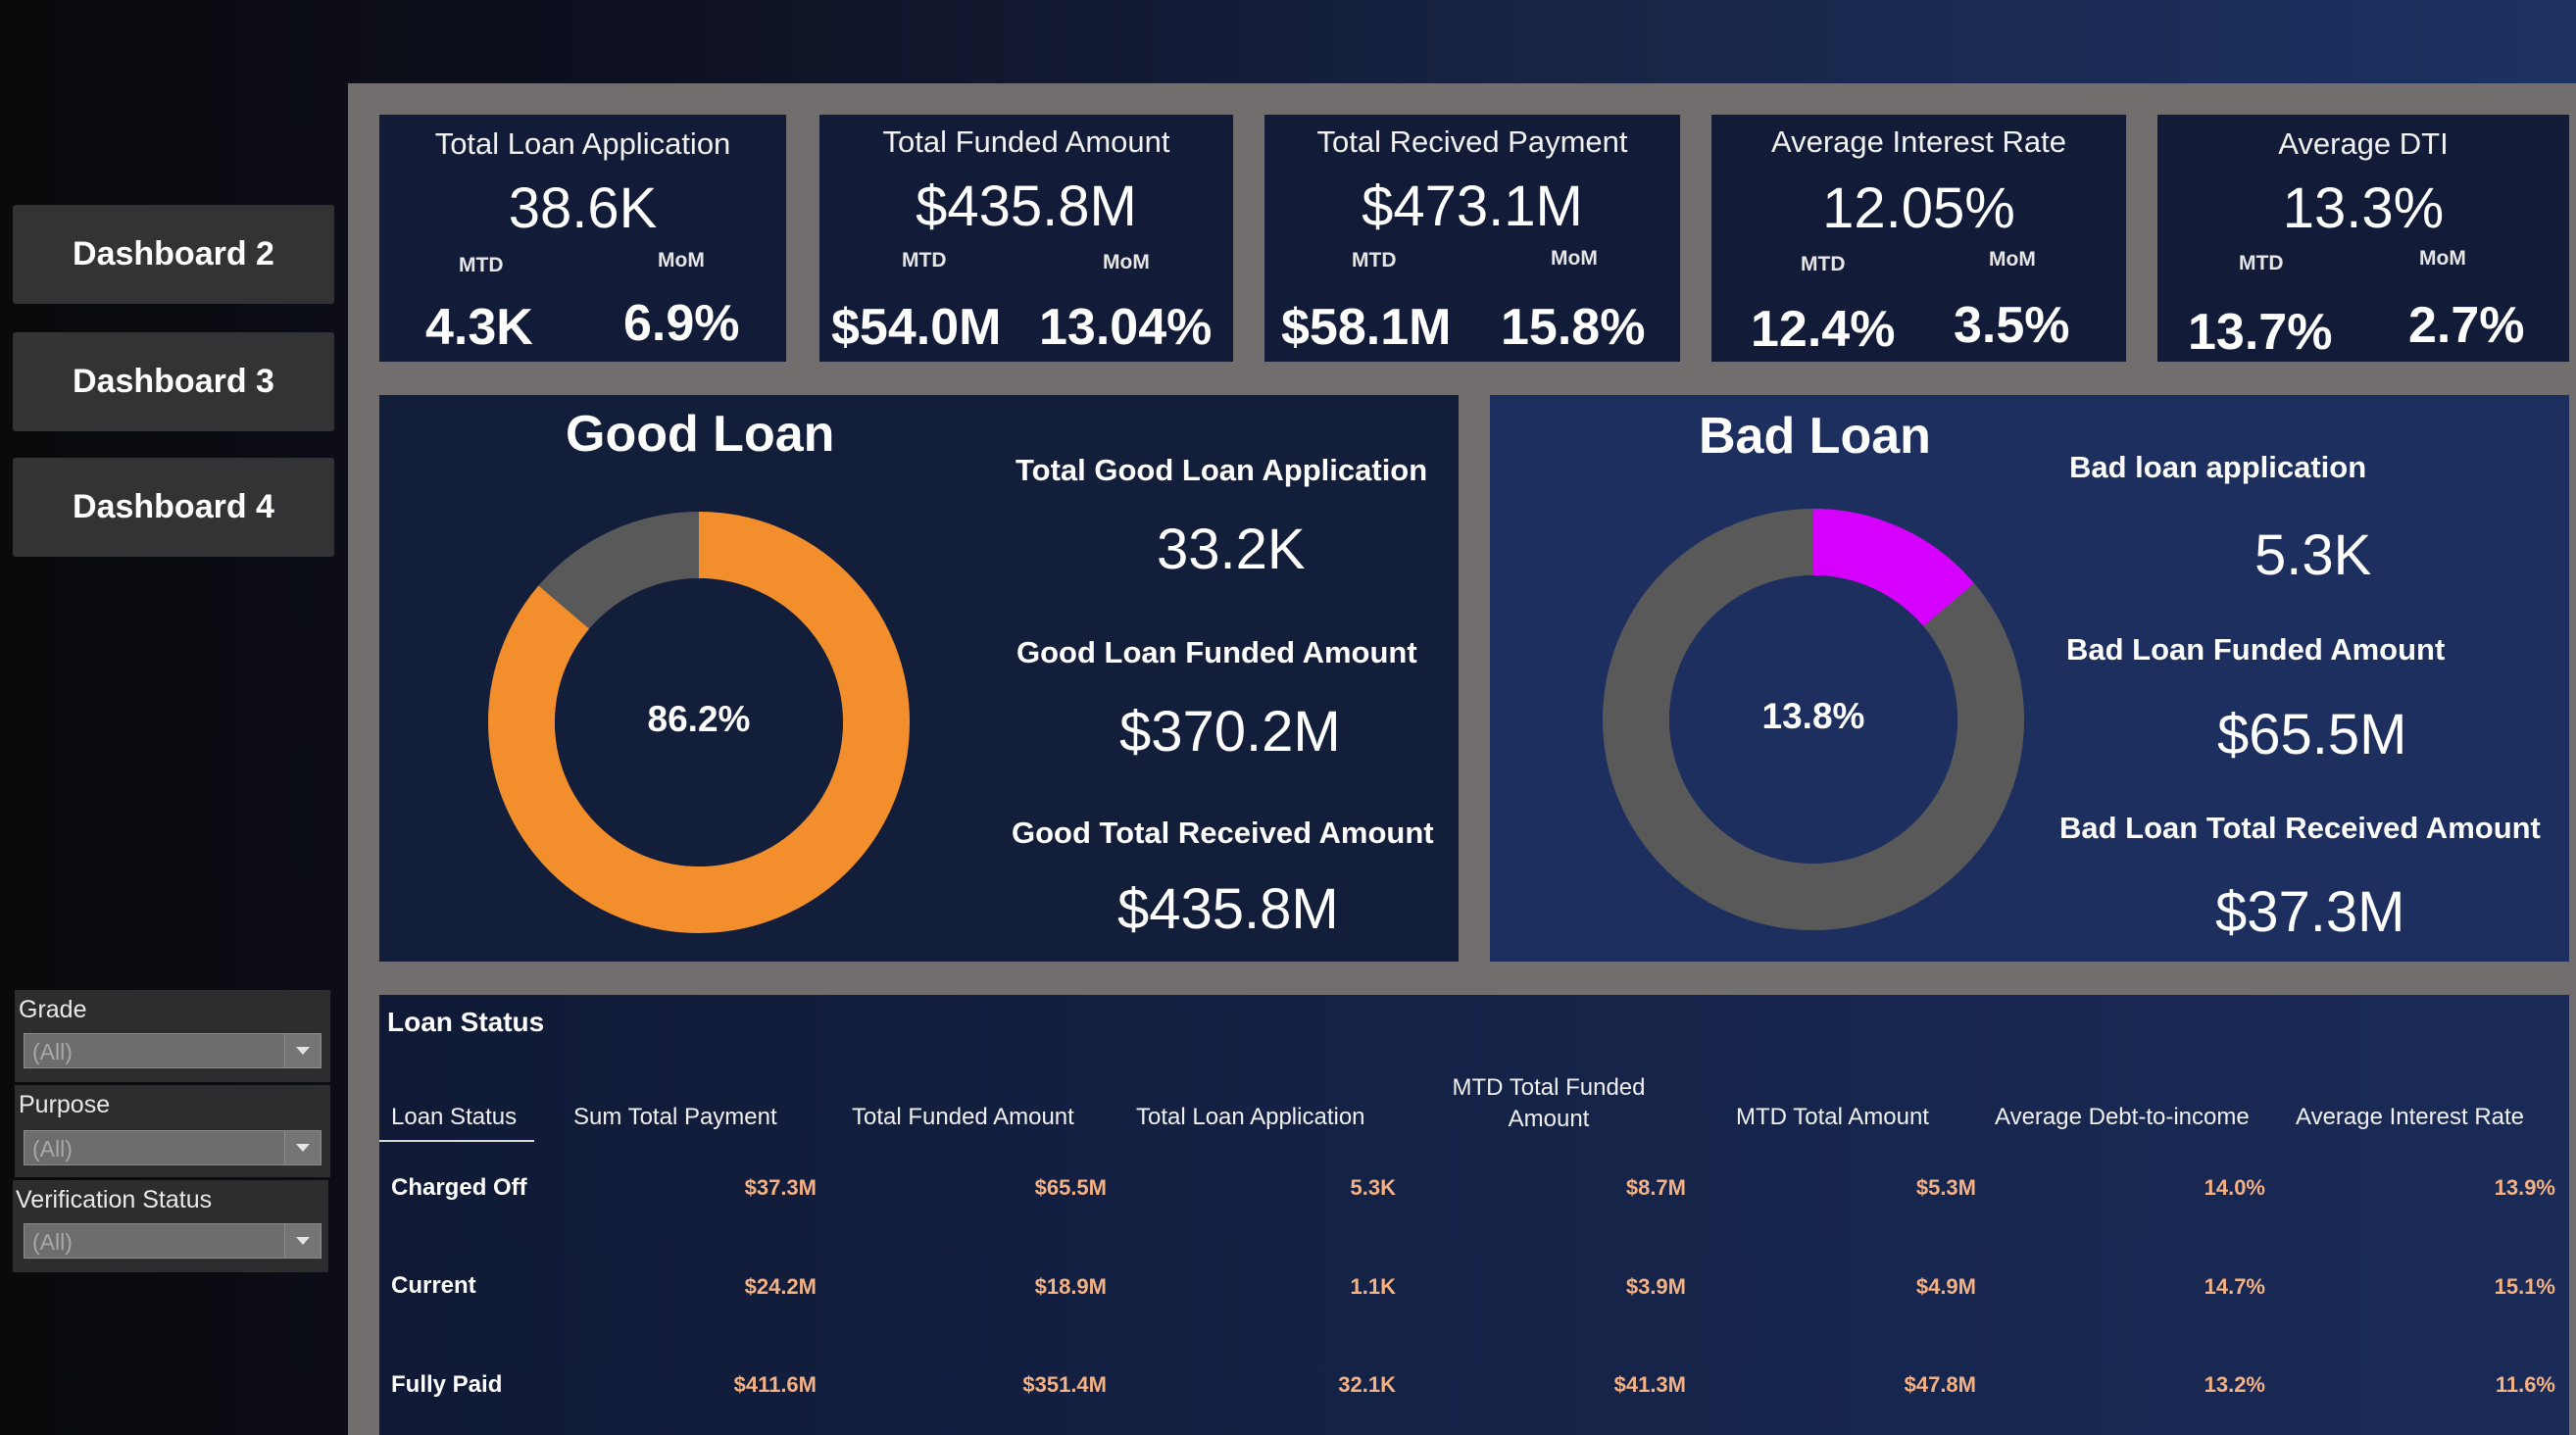 This screenshot has height=1435, width=2576. What do you see at coordinates (2300, 828) in the screenshot?
I see `bad-loan-received-label: Bad Loan Total Received Amount` at bounding box center [2300, 828].